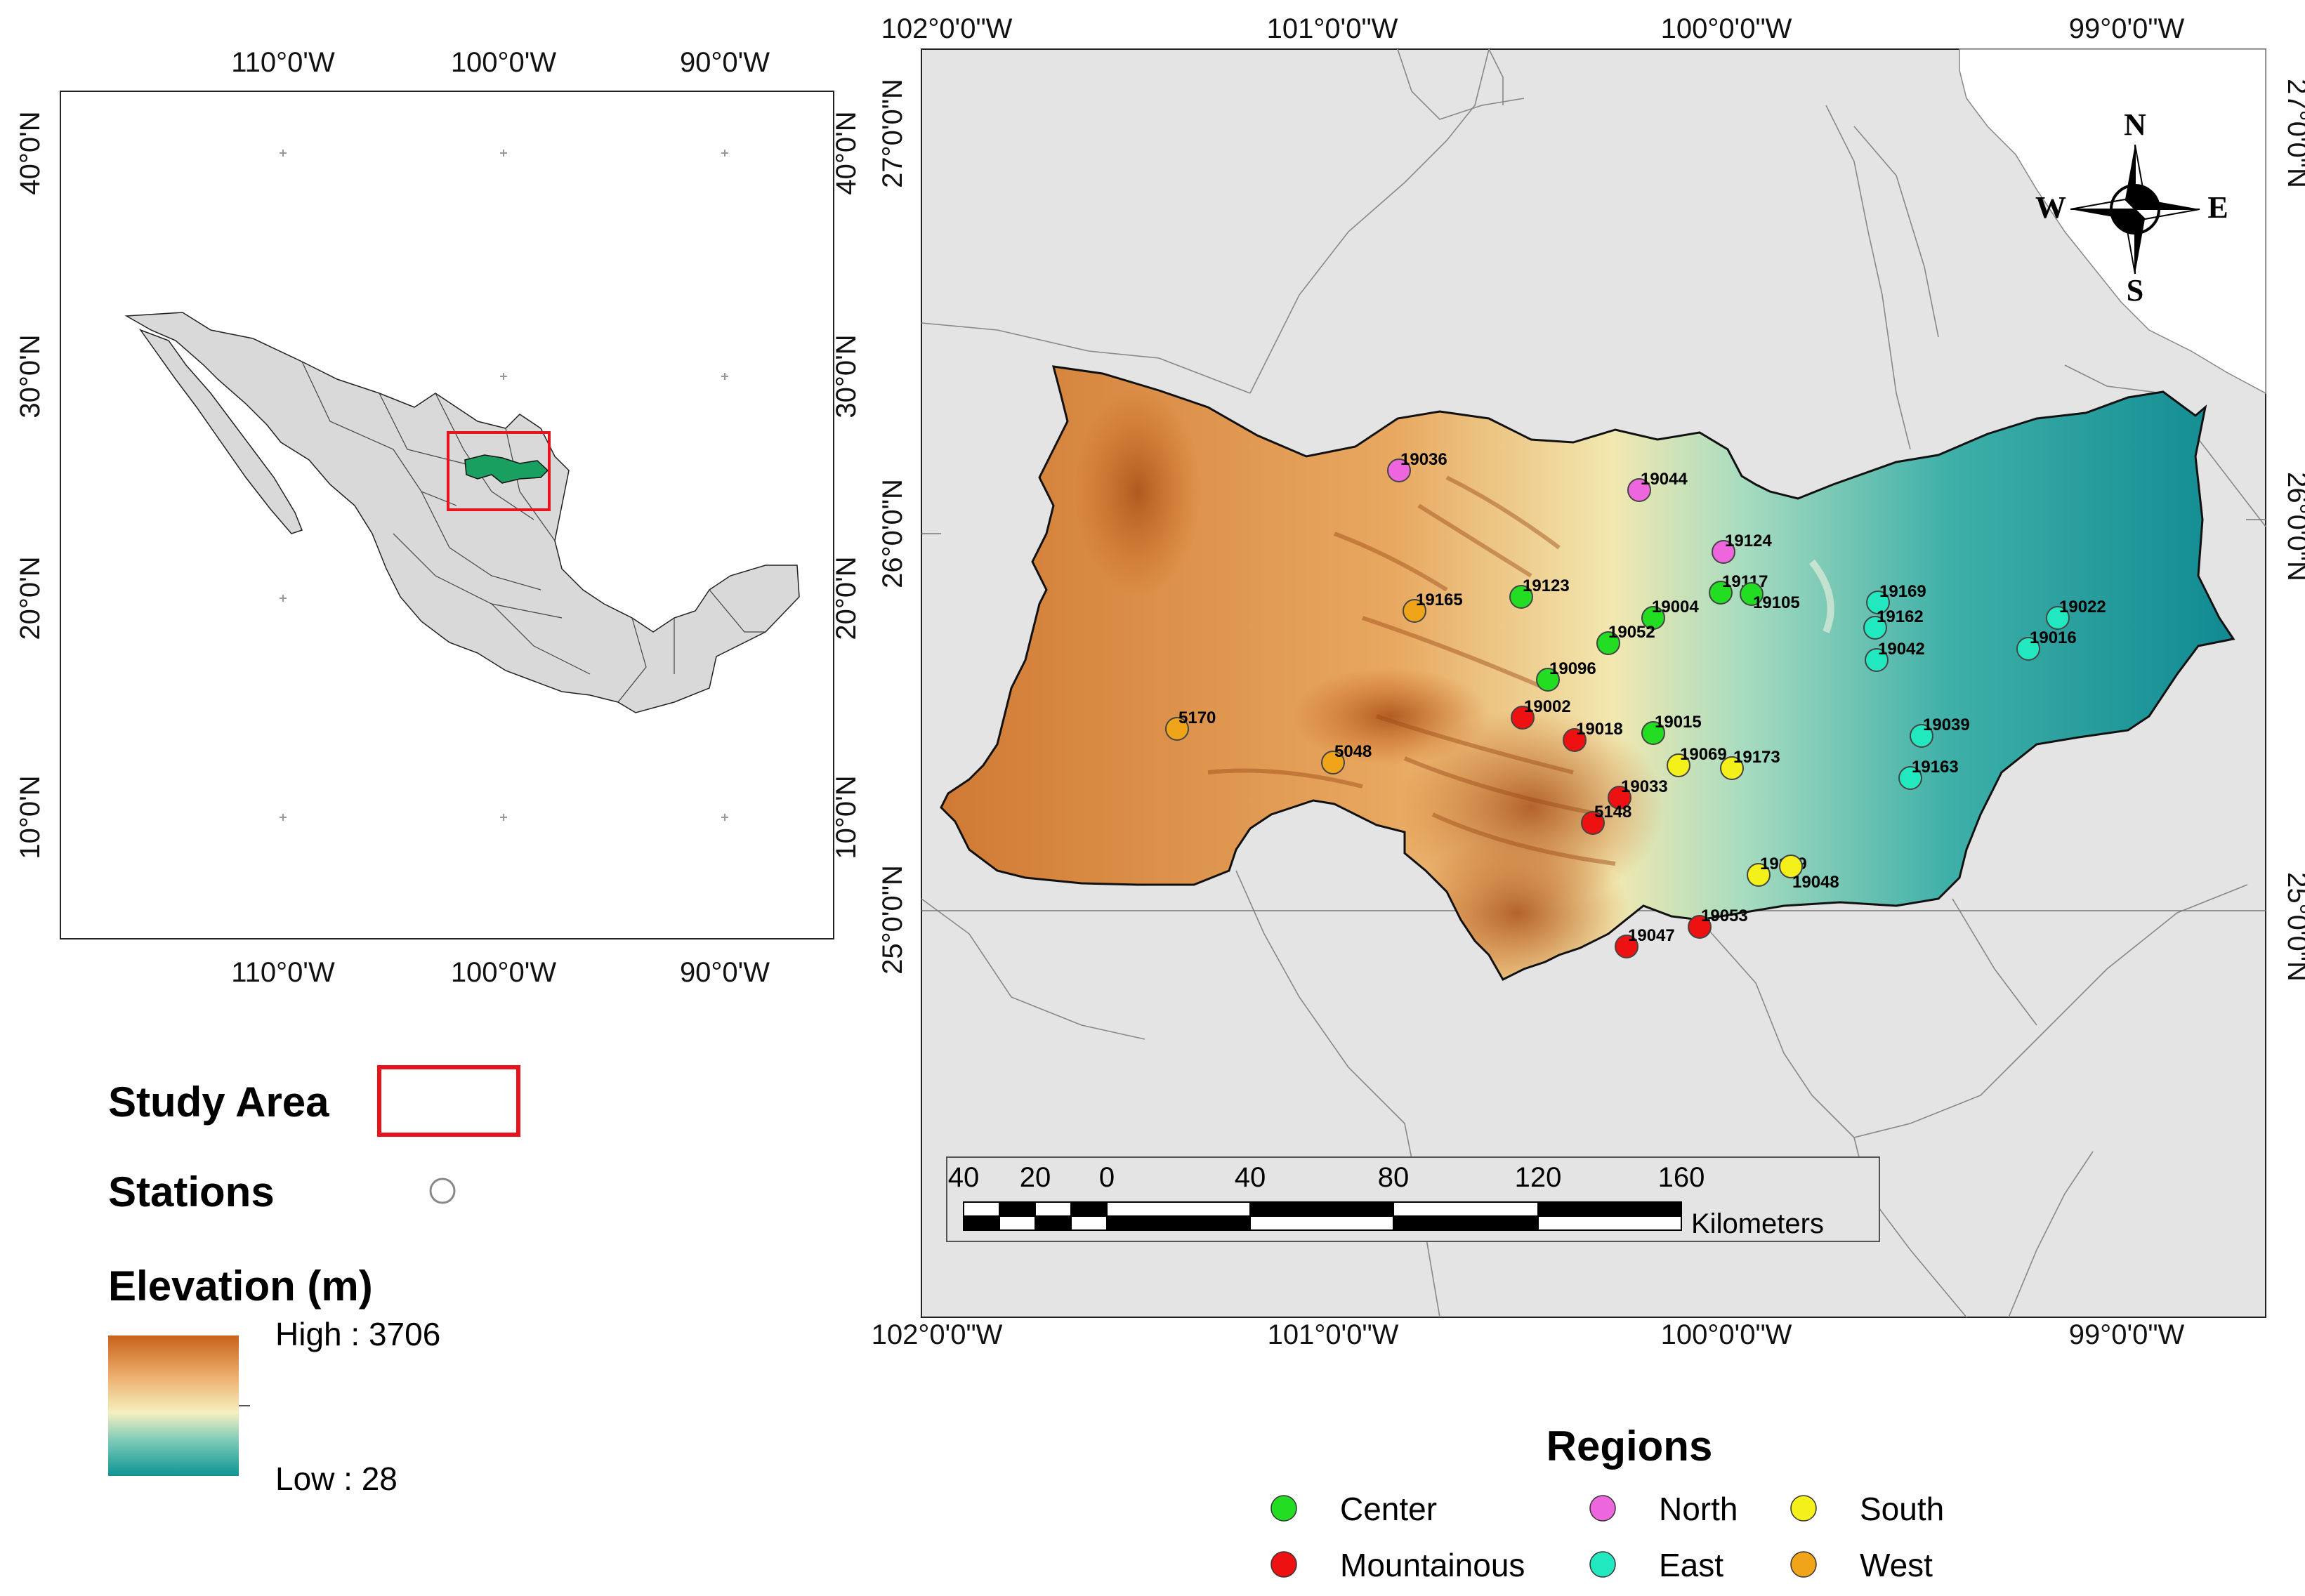 The height and width of the screenshot is (1596, 2305). Describe the element at coordinates (462, 512) in the screenshot. I see `mexico-outline` at that location.